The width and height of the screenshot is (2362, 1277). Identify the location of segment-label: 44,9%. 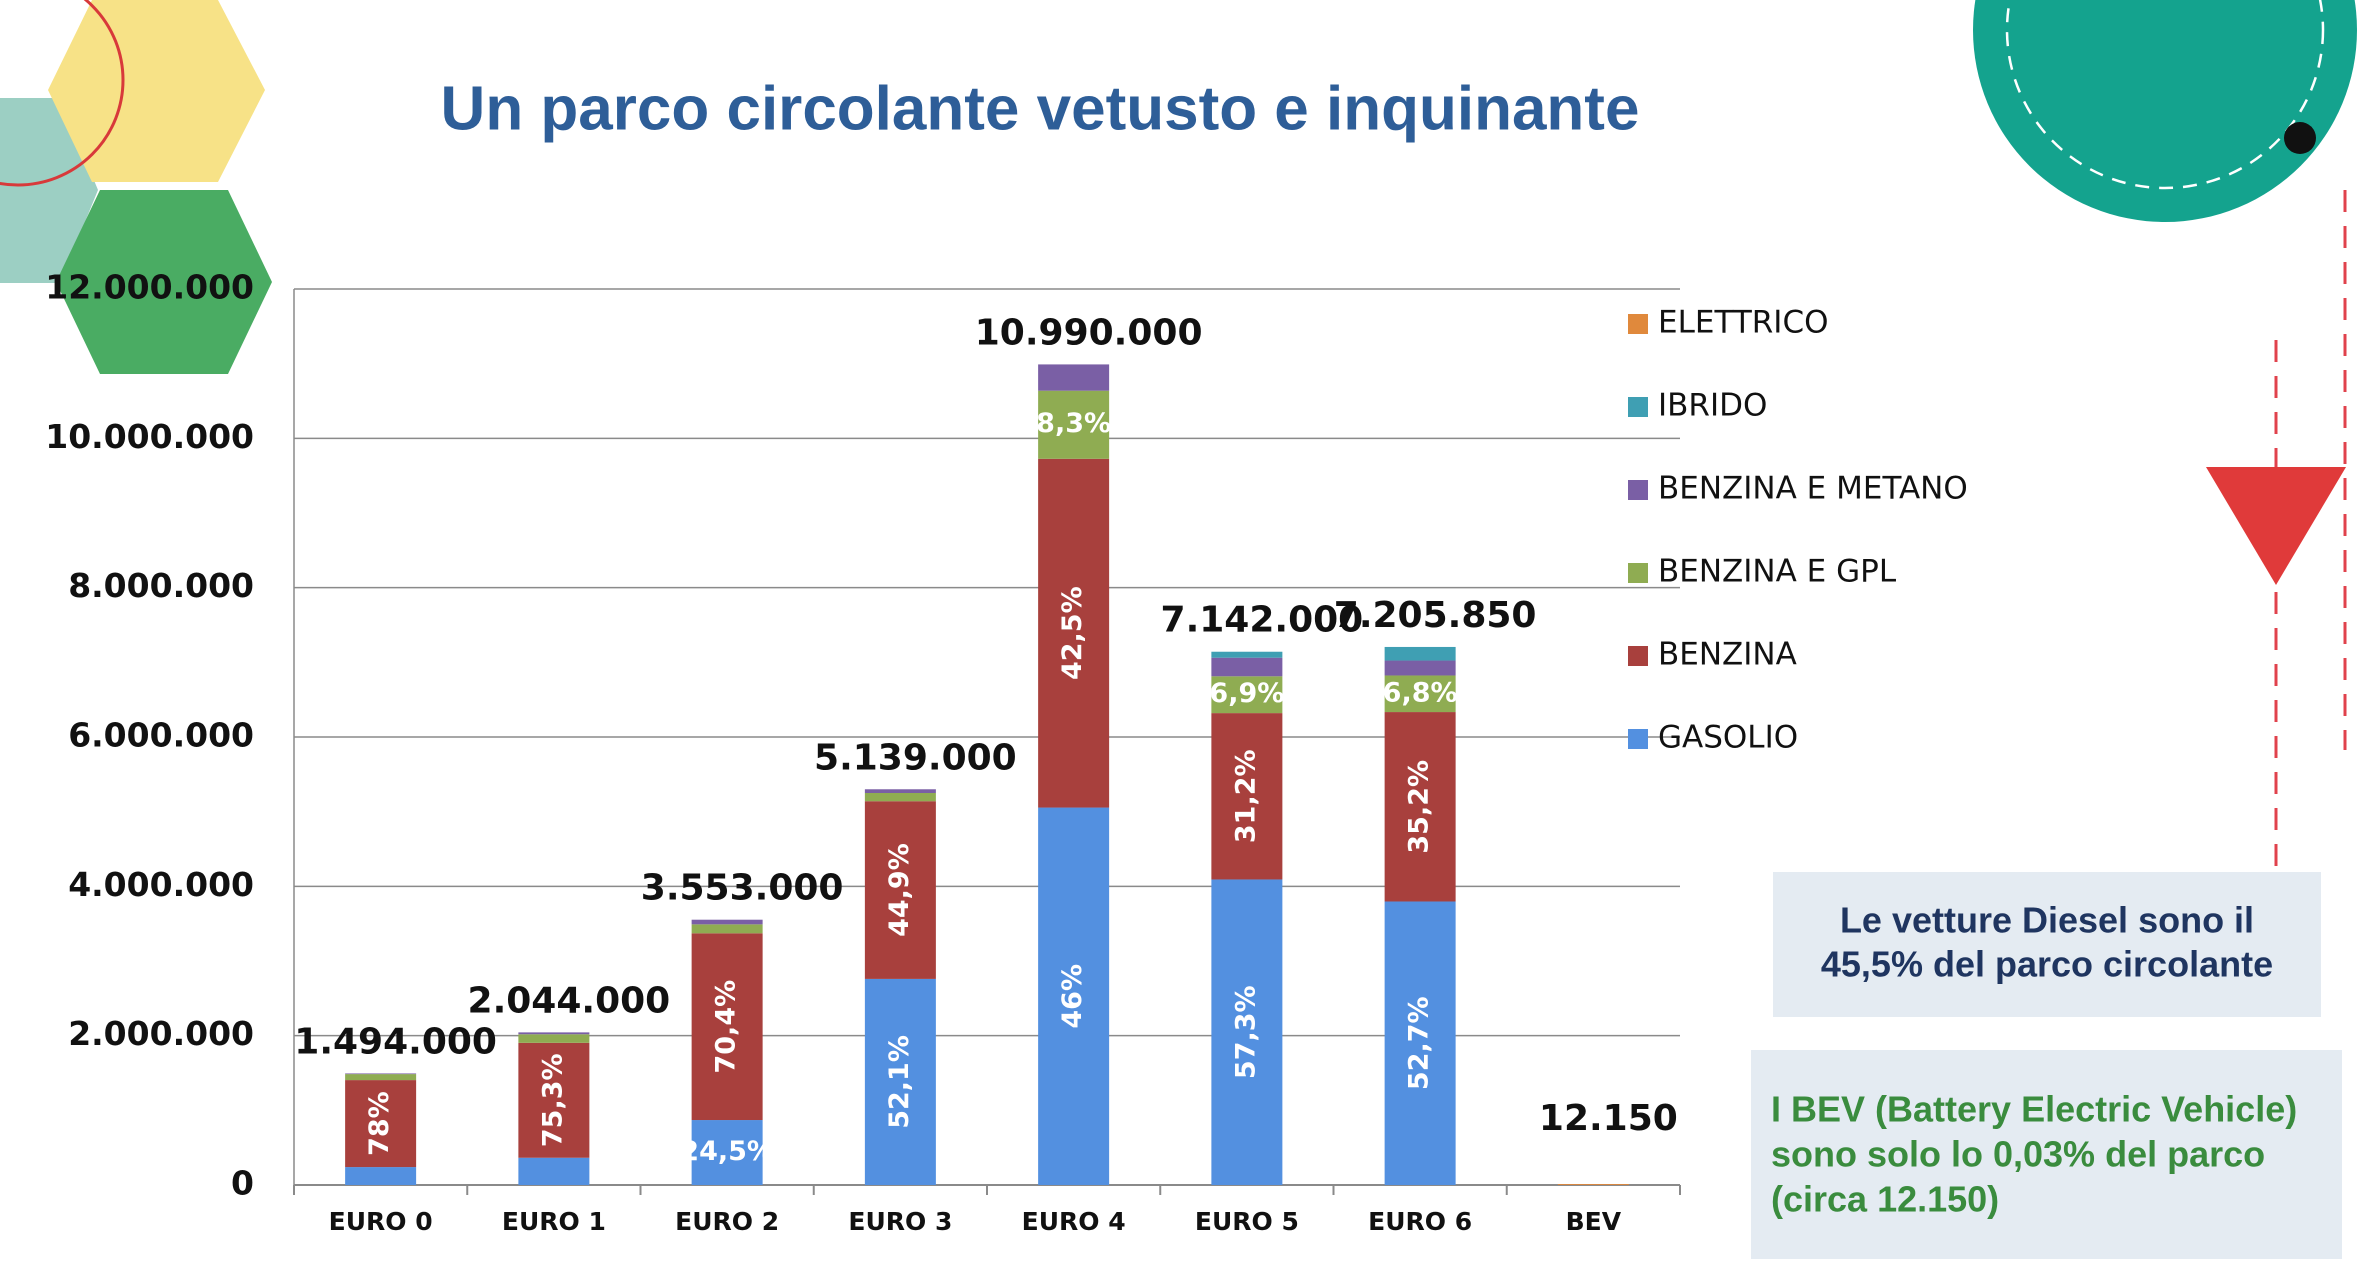
(899, 890).